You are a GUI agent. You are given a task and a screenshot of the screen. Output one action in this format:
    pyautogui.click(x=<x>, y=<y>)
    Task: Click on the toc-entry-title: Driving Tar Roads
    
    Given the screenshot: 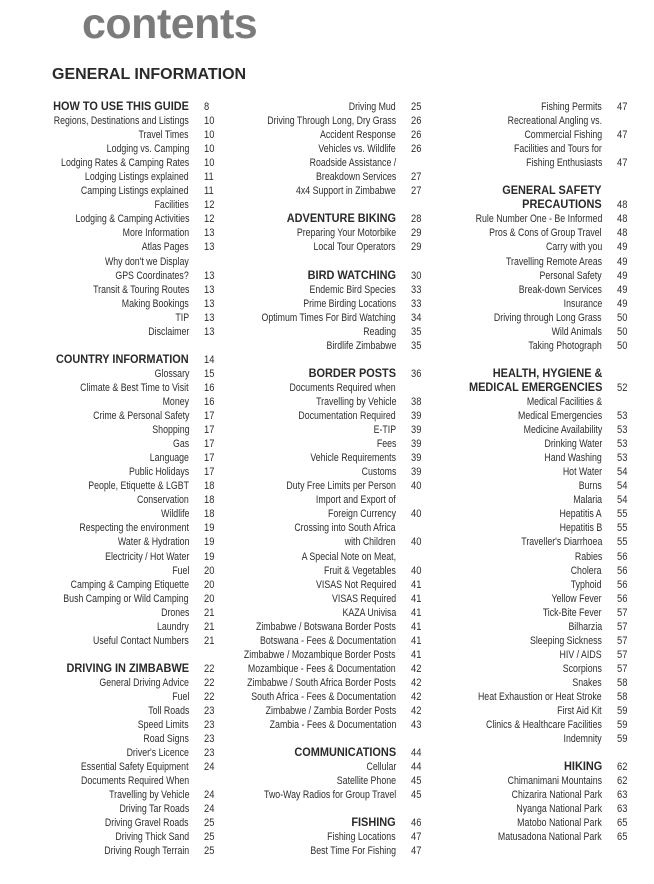 What is the action you would take?
    pyautogui.click(x=154, y=809)
    